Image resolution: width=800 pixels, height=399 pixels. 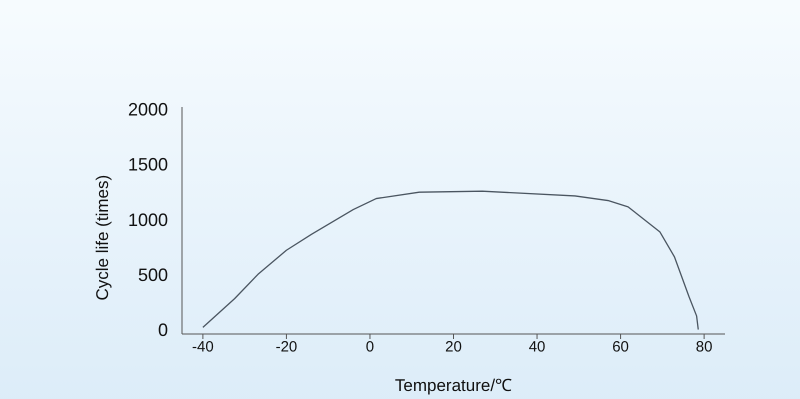 What do you see at coordinates (153, 274) in the screenshot?
I see `y-tick-label: 500` at bounding box center [153, 274].